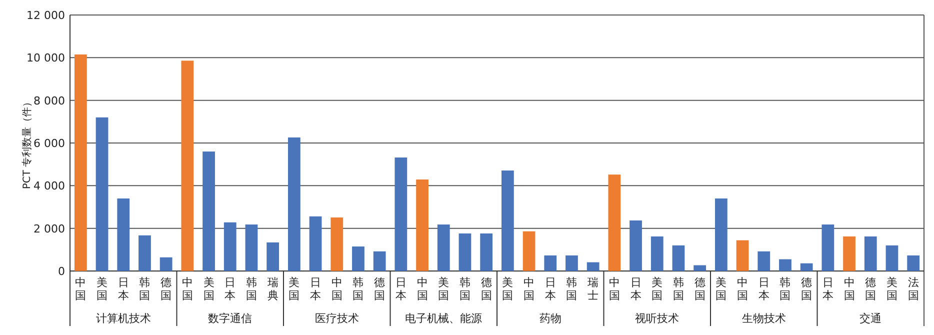  What do you see at coordinates (49, 229) in the screenshot?
I see `y-tick-label: 2 000` at bounding box center [49, 229].